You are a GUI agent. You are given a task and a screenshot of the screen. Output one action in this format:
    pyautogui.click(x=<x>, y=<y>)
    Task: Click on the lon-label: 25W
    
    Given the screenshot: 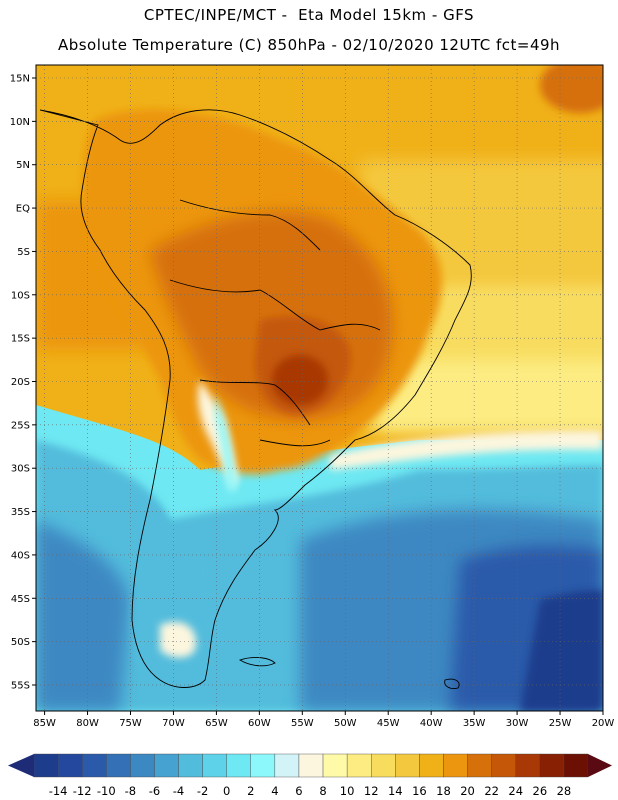 What is the action you would take?
    pyautogui.click(x=560, y=723)
    